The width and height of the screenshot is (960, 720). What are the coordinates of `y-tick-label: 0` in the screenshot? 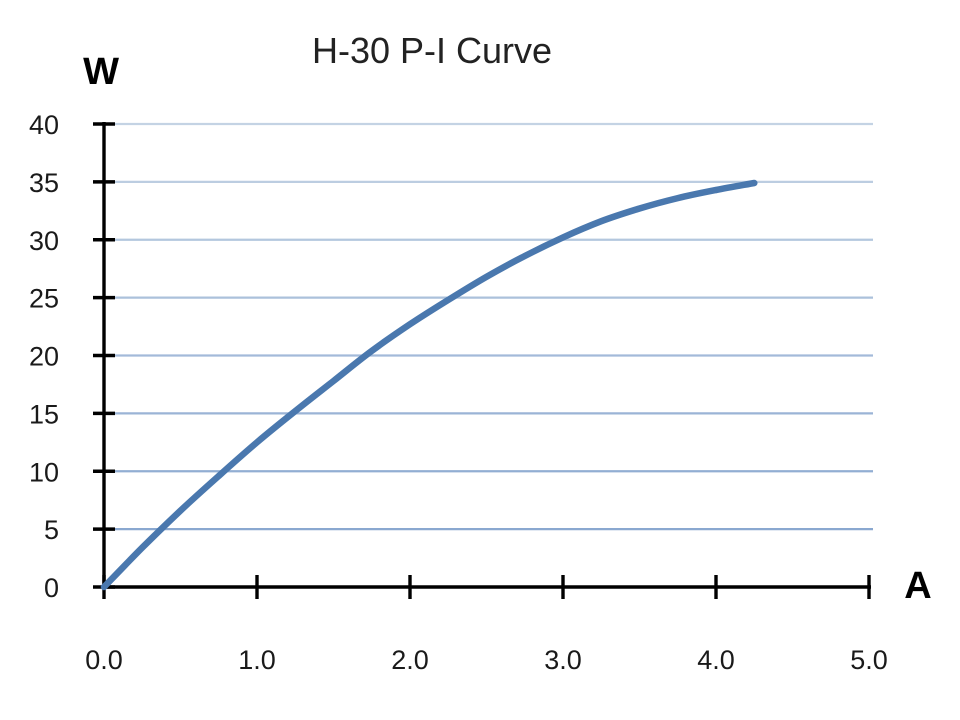 It's located at (51, 588).